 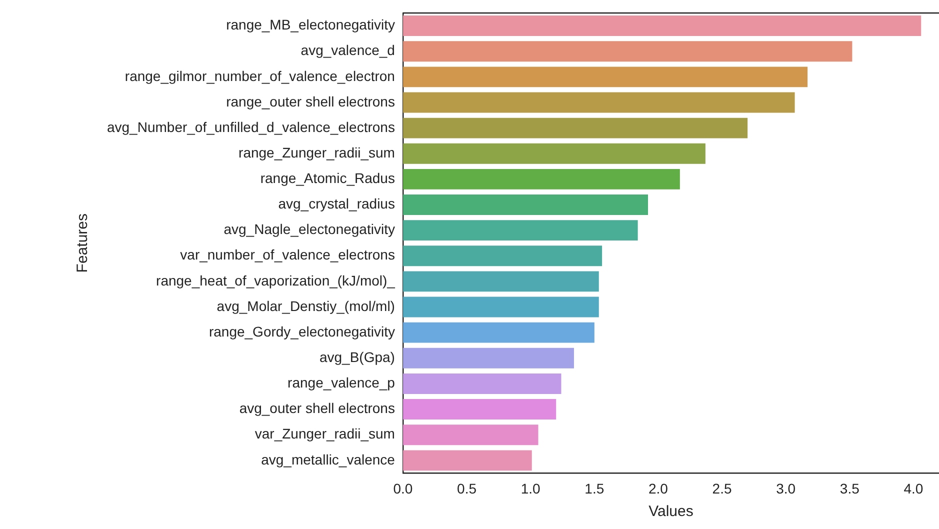 What do you see at coordinates (324, 434) in the screenshot?
I see `y-tick-label: var_Zunger_radii_sum` at bounding box center [324, 434].